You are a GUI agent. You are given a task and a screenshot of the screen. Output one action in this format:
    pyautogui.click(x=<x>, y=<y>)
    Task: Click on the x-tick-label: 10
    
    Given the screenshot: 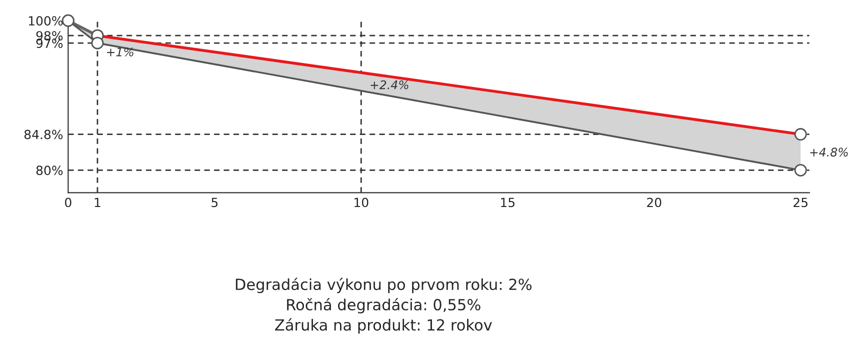 What is the action you would take?
    pyautogui.click(x=361, y=203)
    